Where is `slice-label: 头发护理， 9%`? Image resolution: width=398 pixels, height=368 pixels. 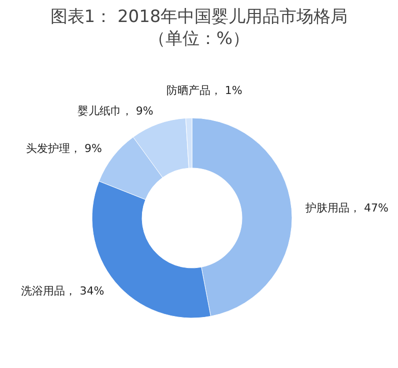
slice-label: 头发护理， 9% is located at coordinates (64, 149).